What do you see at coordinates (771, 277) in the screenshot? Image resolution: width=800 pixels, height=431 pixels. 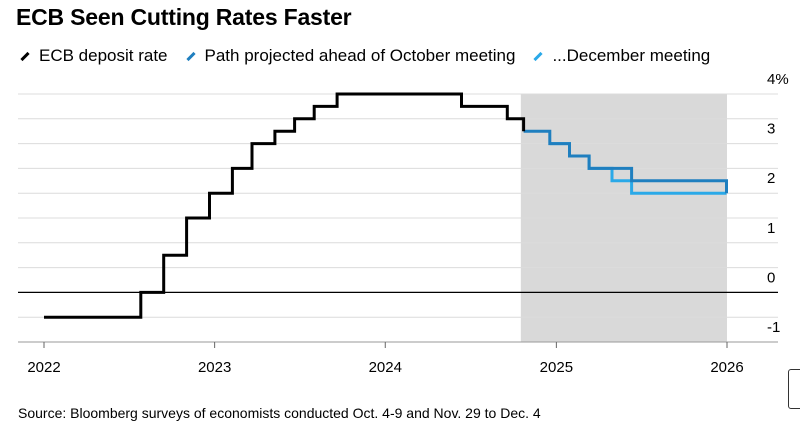 I see `y-tick-label: 0` at bounding box center [771, 277].